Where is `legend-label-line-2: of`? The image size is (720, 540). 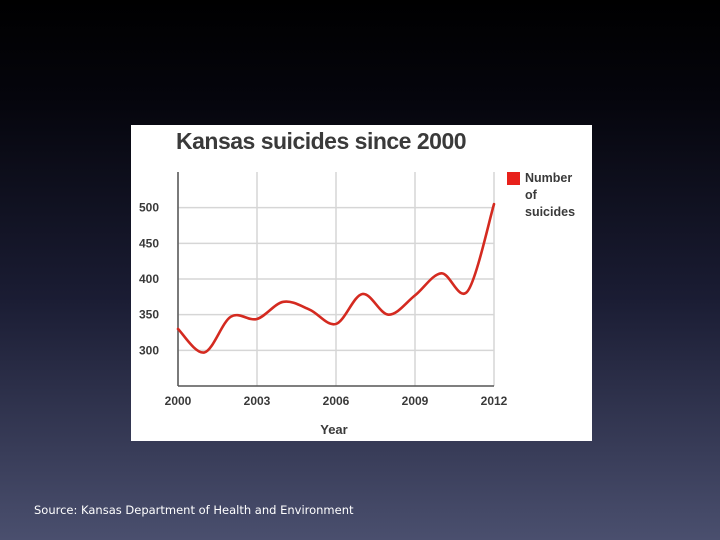
legend-label-line-2: of is located at coordinates (531, 195).